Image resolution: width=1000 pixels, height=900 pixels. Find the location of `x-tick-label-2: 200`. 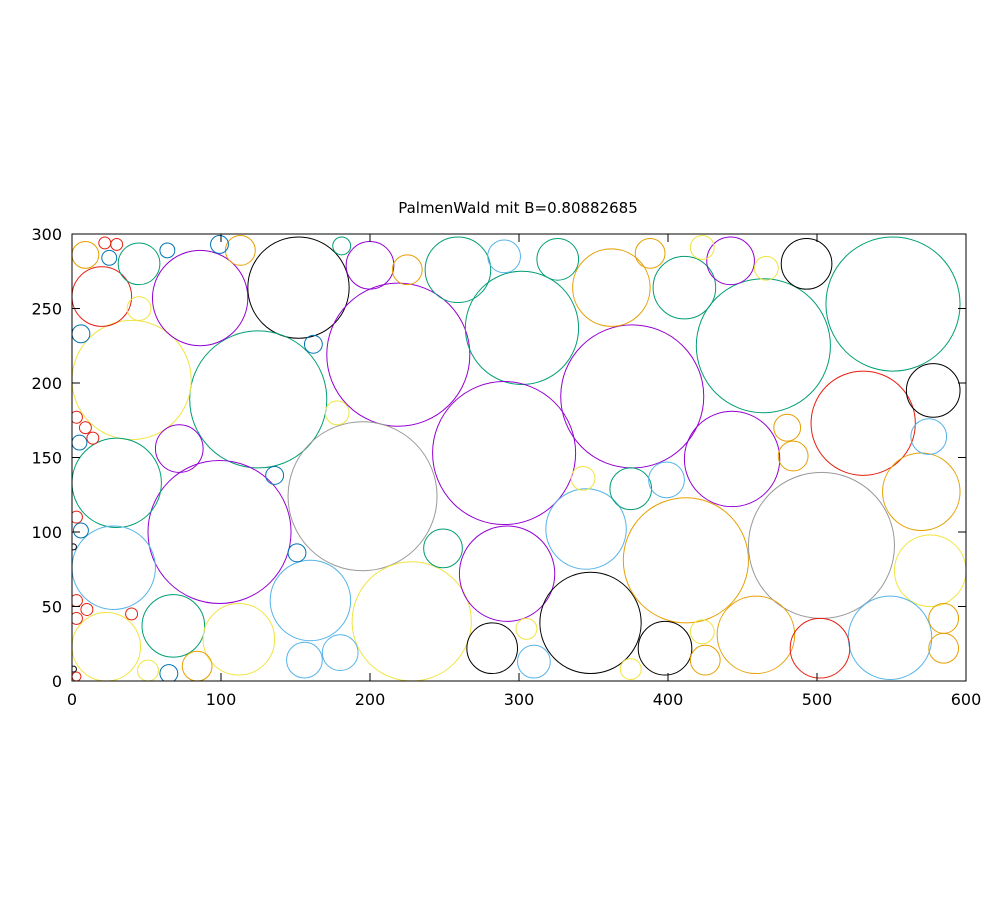

x-tick-label-2: 200 is located at coordinates (370, 699).